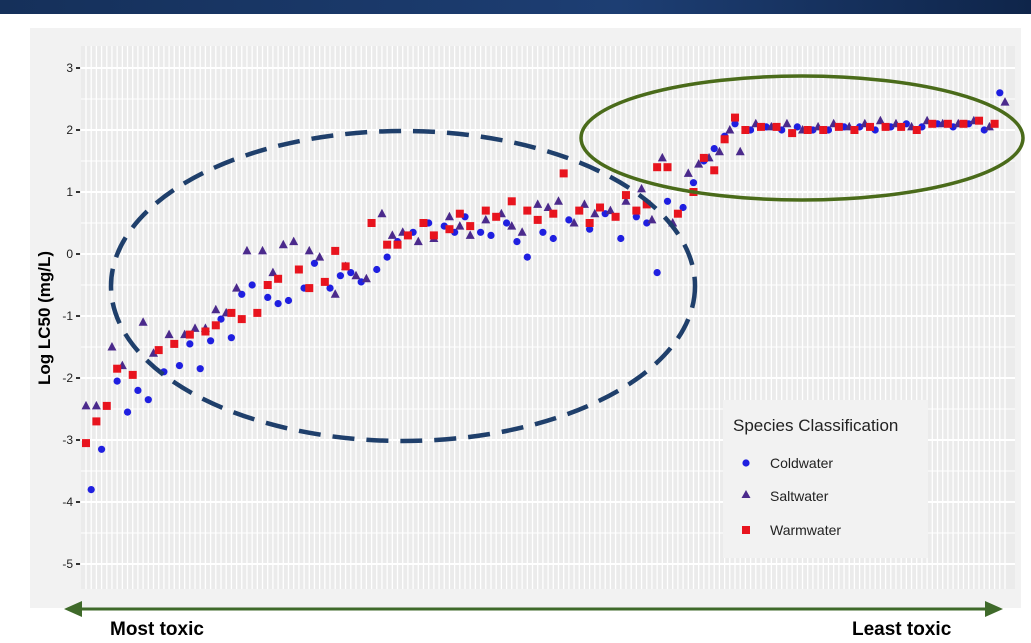  I want to click on y-axis-label: Log LC50 (mg/L), so click(44, 318).